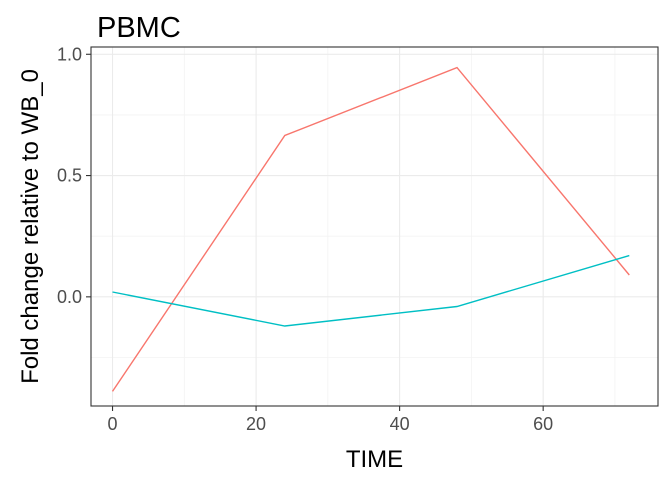  Describe the element at coordinates (30, 226) in the screenshot. I see `y-axis-title: Fold change relative to WB_0` at that location.